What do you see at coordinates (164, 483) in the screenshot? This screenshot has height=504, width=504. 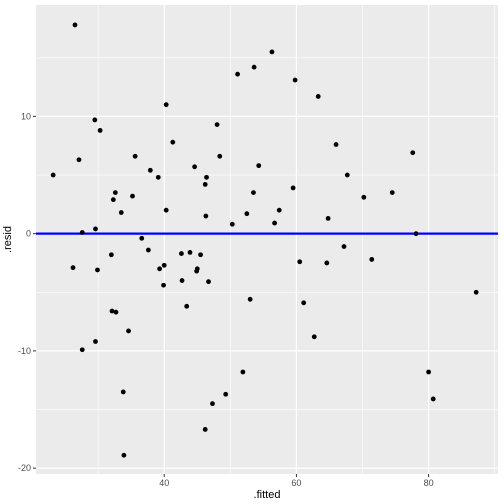 I see `x-tick-label: 40` at bounding box center [164, 483].